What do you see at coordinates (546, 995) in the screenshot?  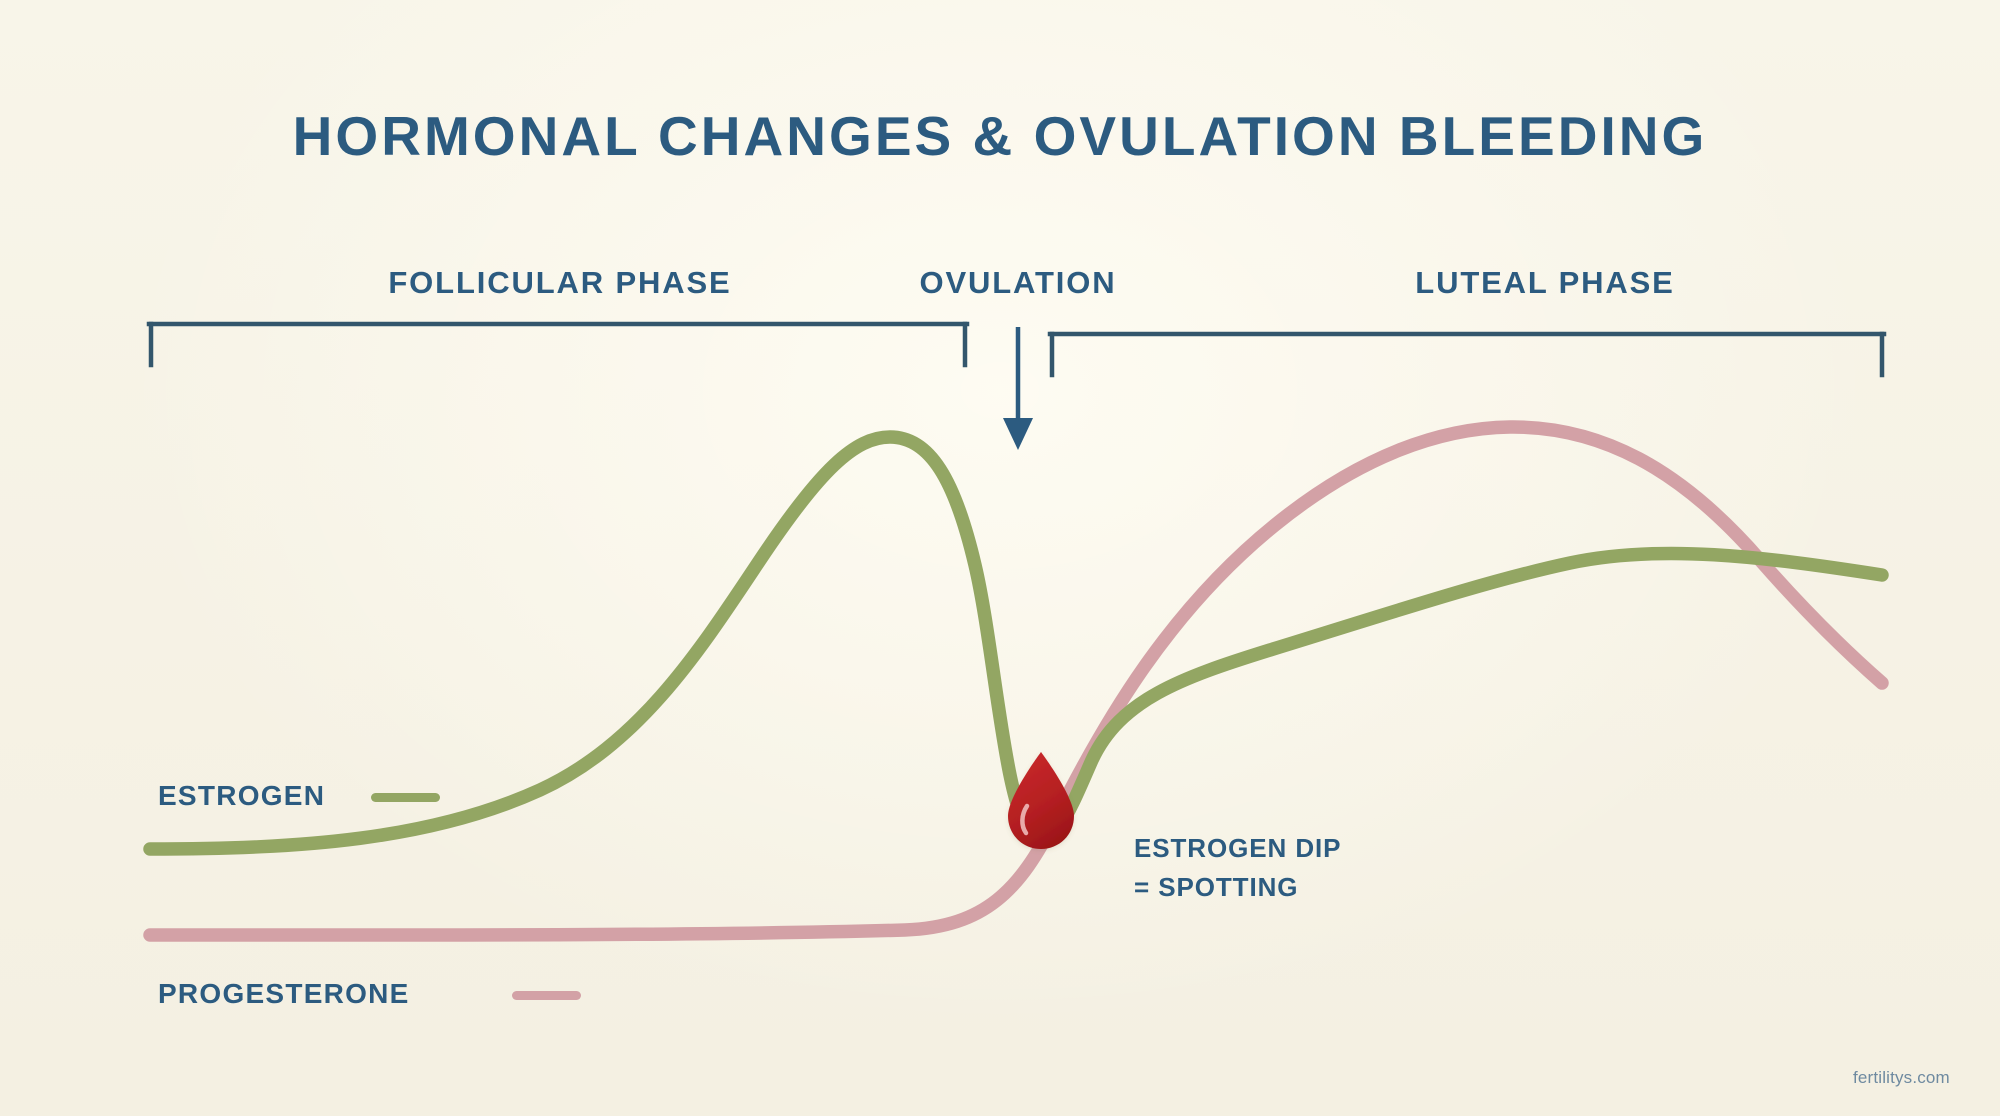 I see `legend-swatch-progesterone` at bounding box center [546, 995].